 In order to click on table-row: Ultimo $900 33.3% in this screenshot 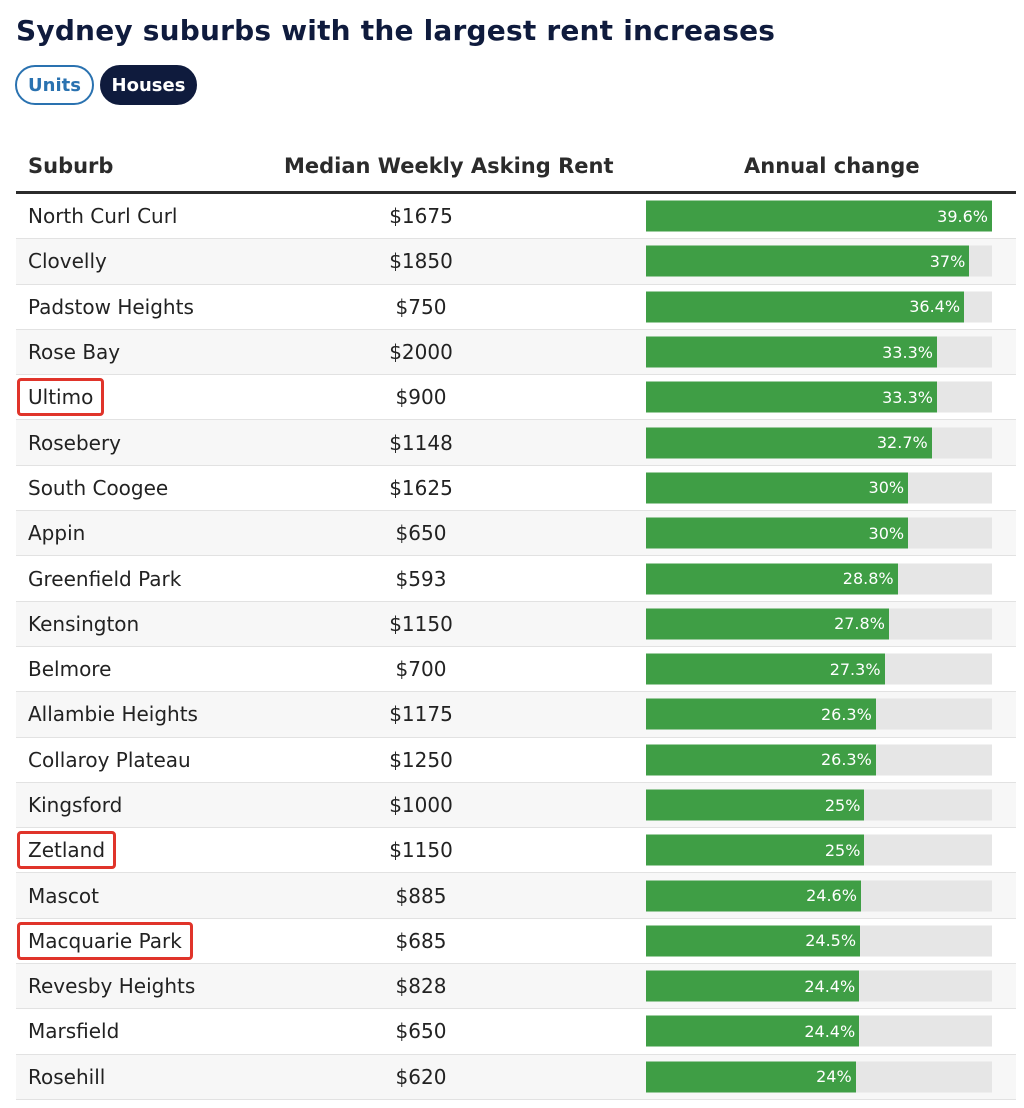, I will do `click(516, 398)`.